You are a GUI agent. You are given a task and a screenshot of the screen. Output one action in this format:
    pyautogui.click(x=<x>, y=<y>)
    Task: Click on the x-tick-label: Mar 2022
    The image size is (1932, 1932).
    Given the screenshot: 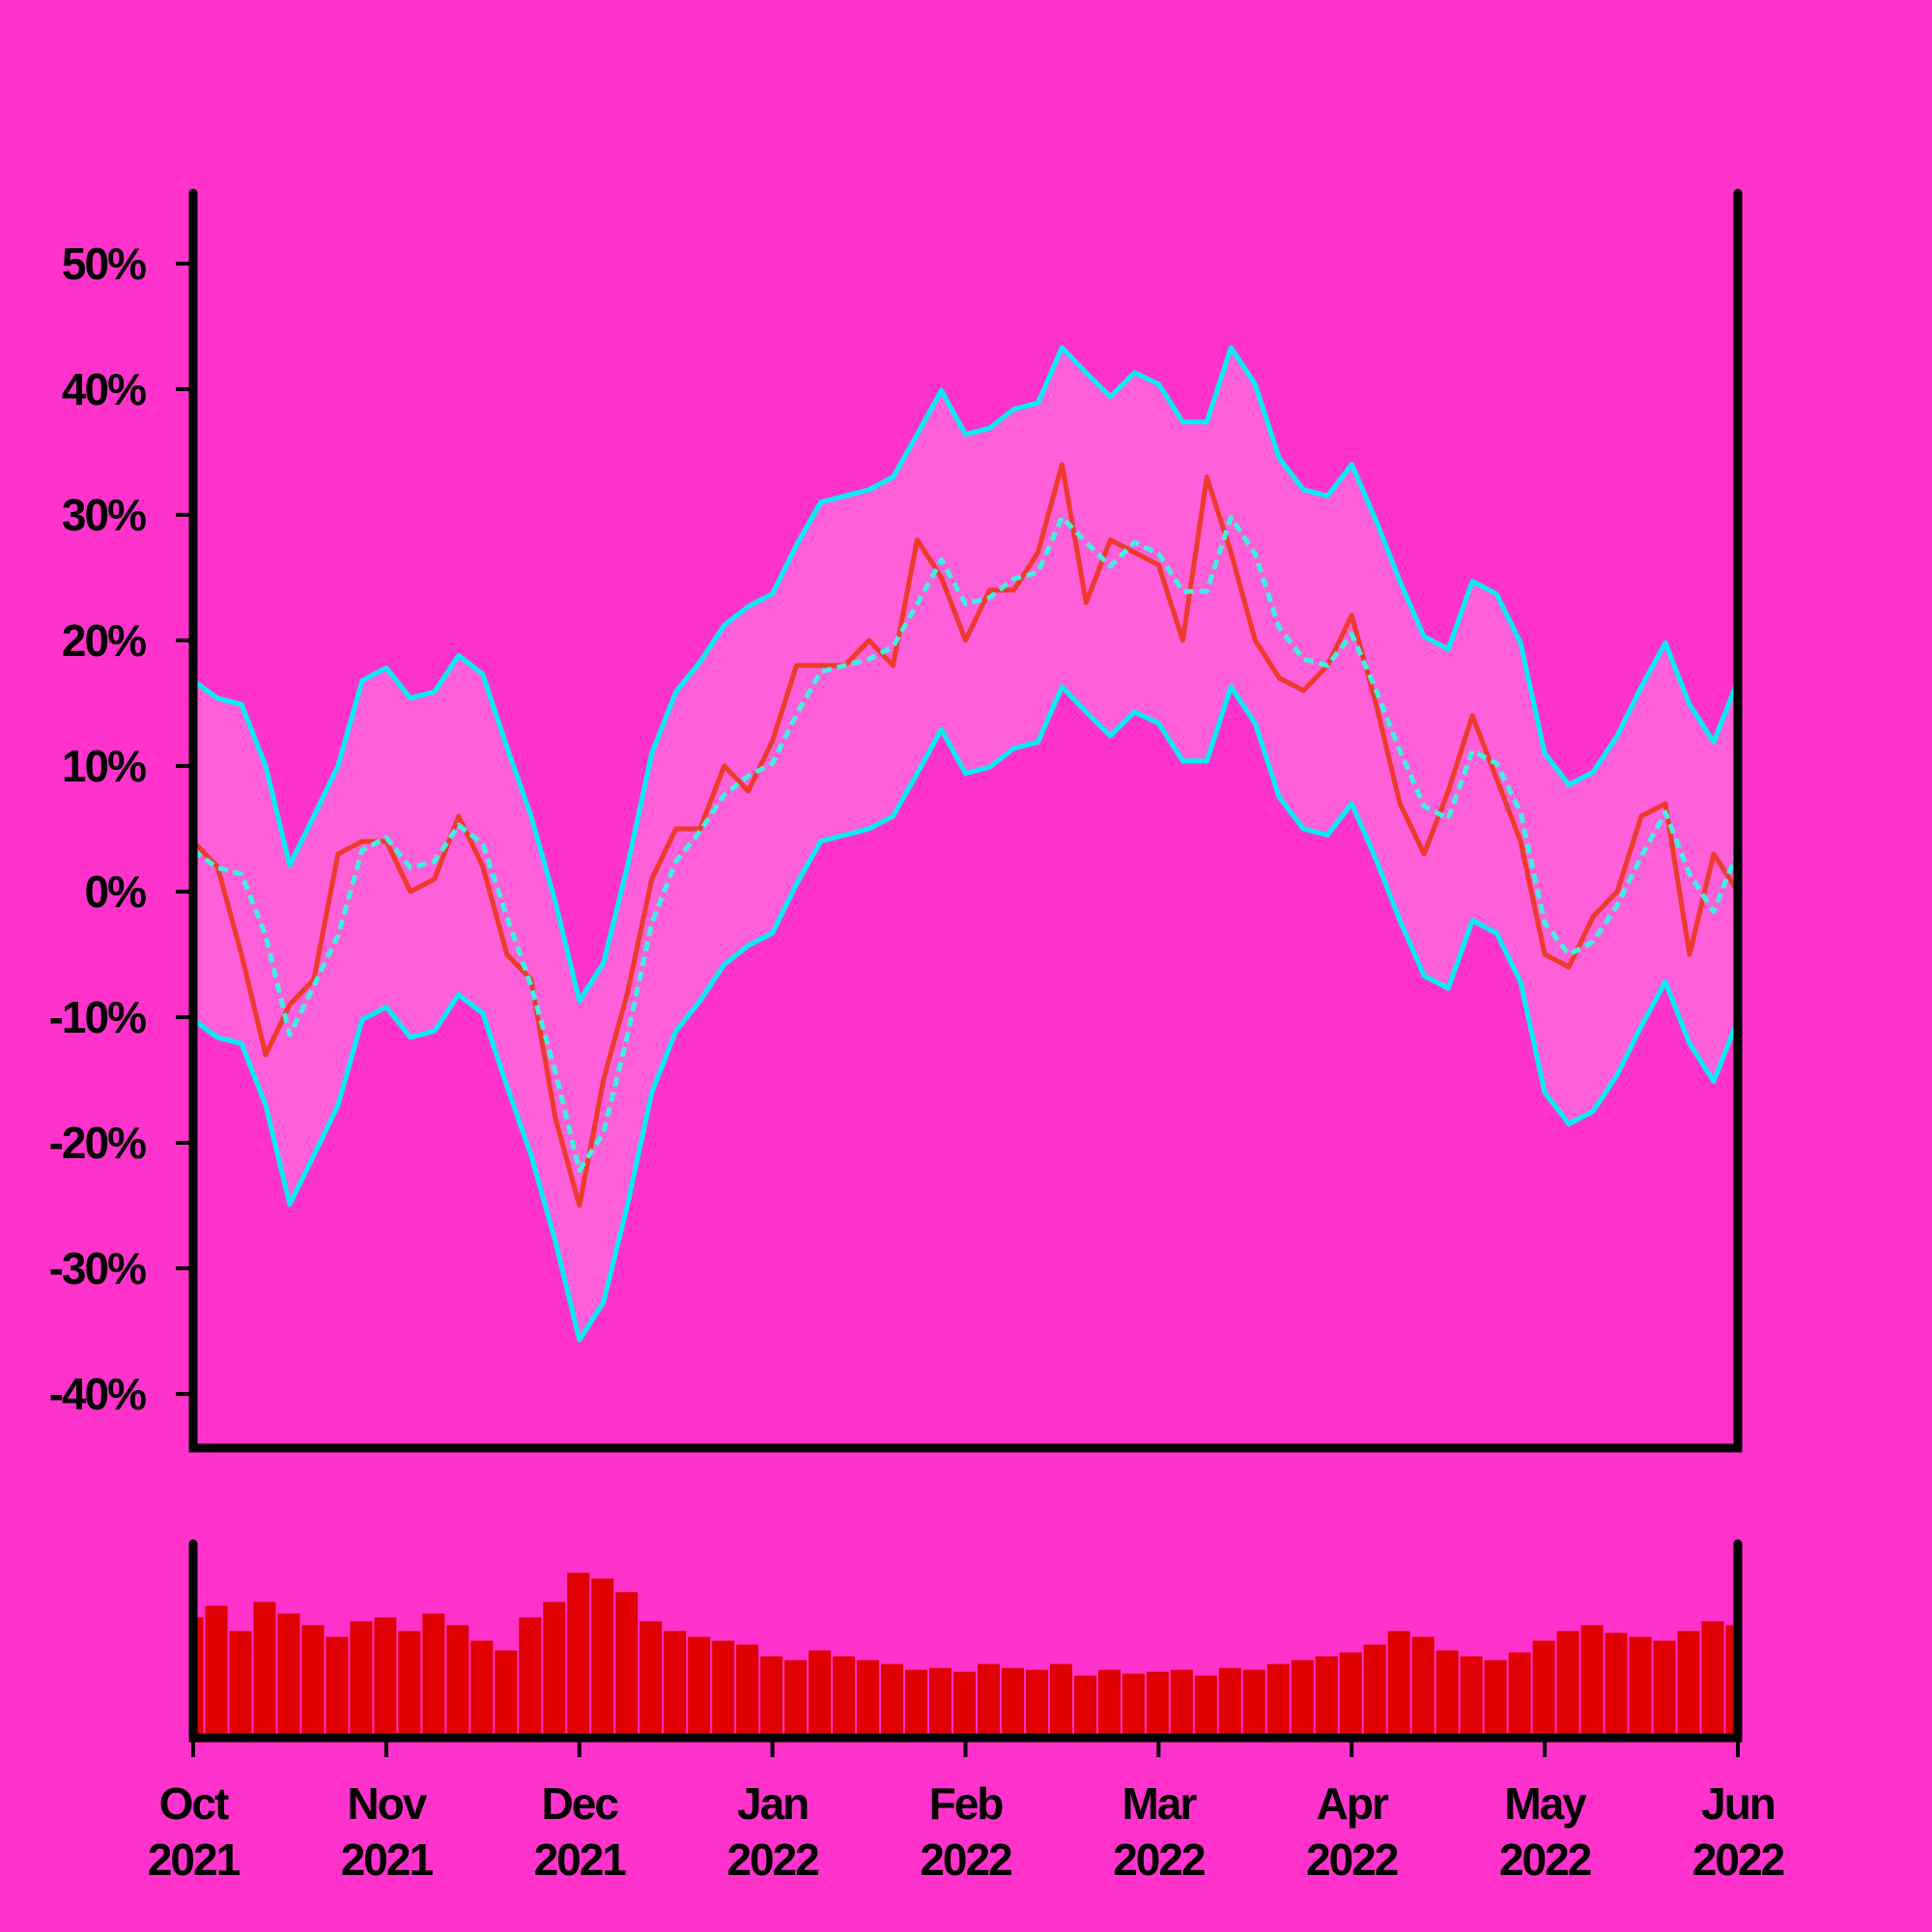 What is the action you would take?
    pyautogui.click(x=1159, y=1831)
    